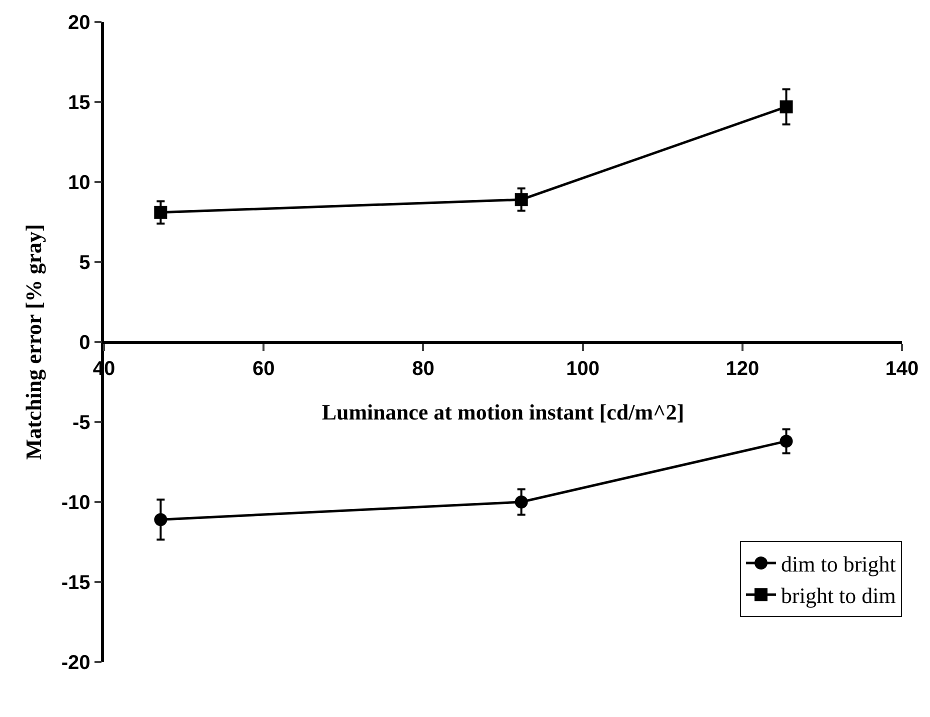 The width and height of the screenshot is (930, 717). I want to click on y-tick-label: -15, so click(75, 583).